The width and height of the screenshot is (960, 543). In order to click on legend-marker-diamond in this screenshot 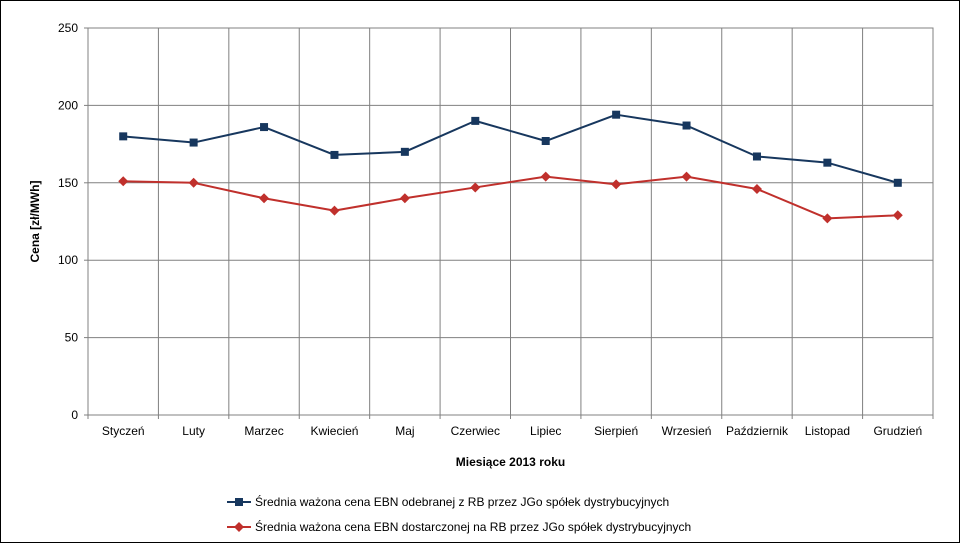, I will do `click(239, 527)`.